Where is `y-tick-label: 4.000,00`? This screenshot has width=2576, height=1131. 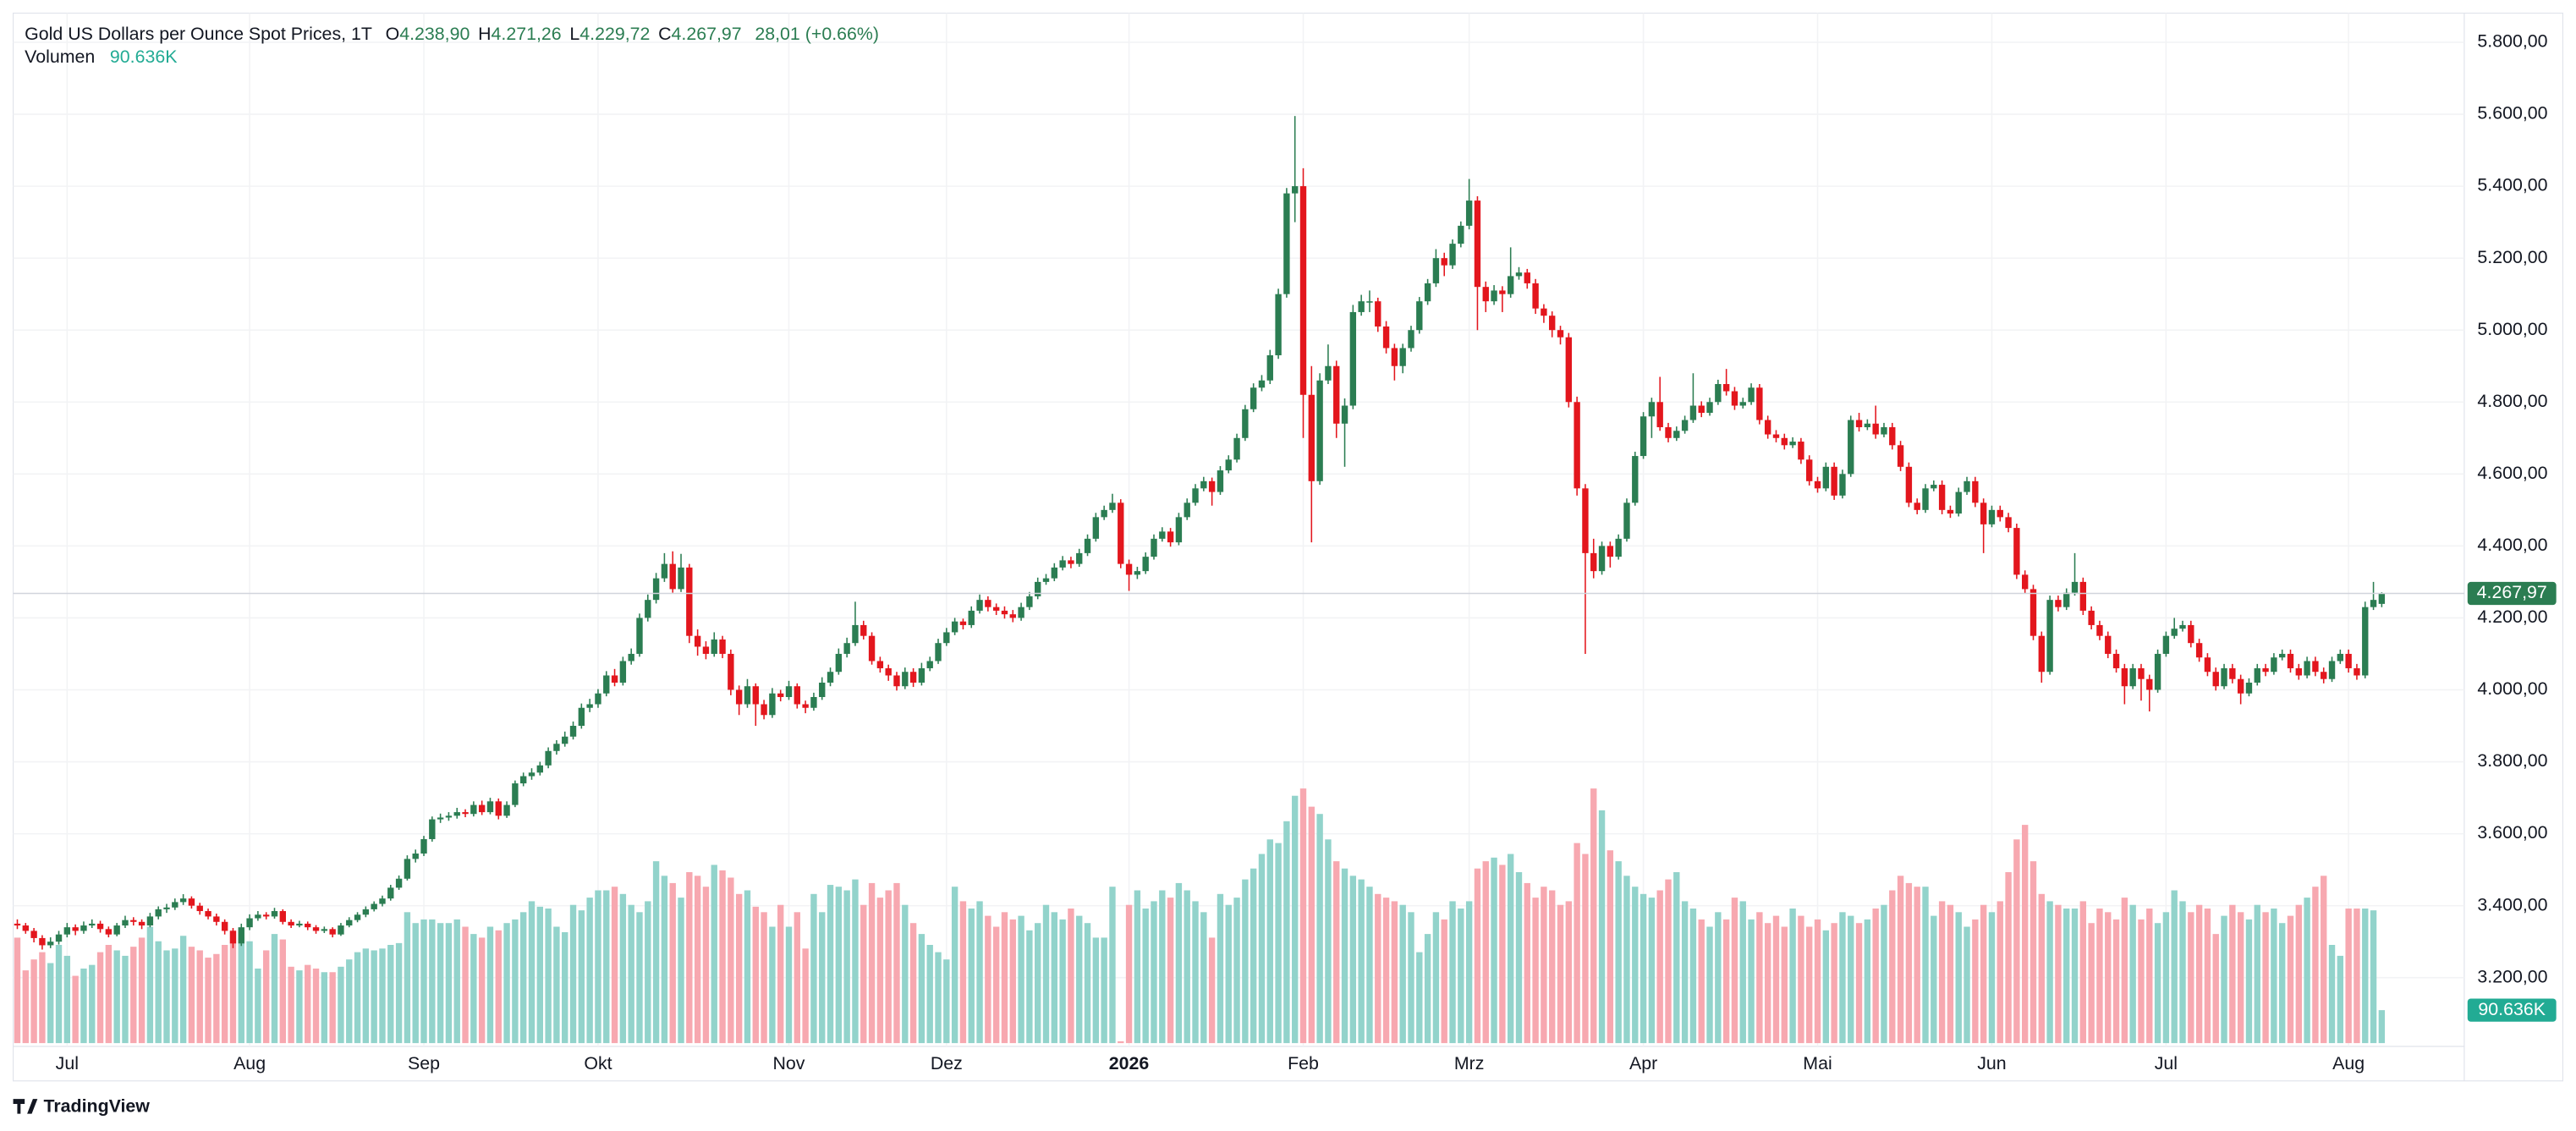 y-tick-label: 4.000,00 is located at coordinates (2512, 688).